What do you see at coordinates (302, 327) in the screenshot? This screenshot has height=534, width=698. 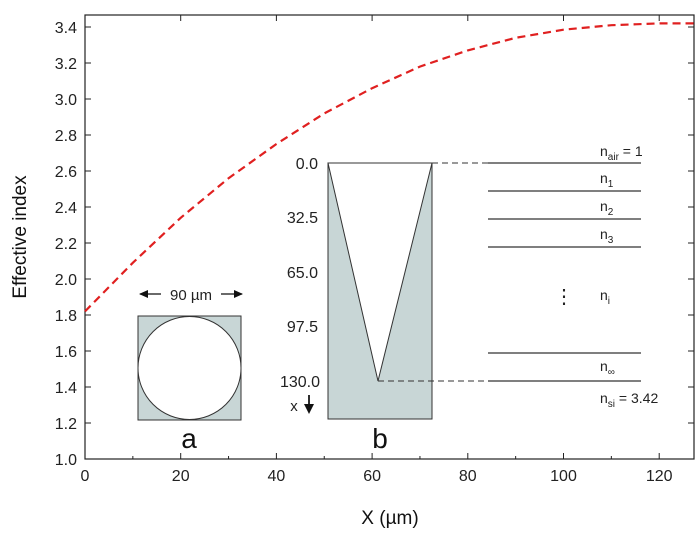 I see `depth-tick-label: 97.5` at bounding box center [302, 327].